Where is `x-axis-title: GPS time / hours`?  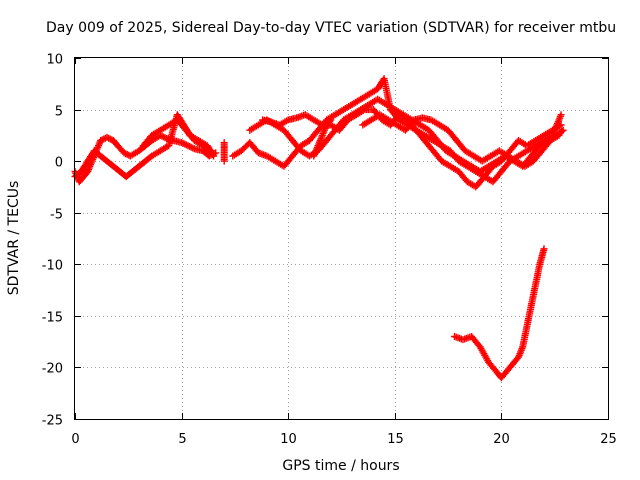 x-axis-title: GPS time / hours is located at coordinates (340, 466).